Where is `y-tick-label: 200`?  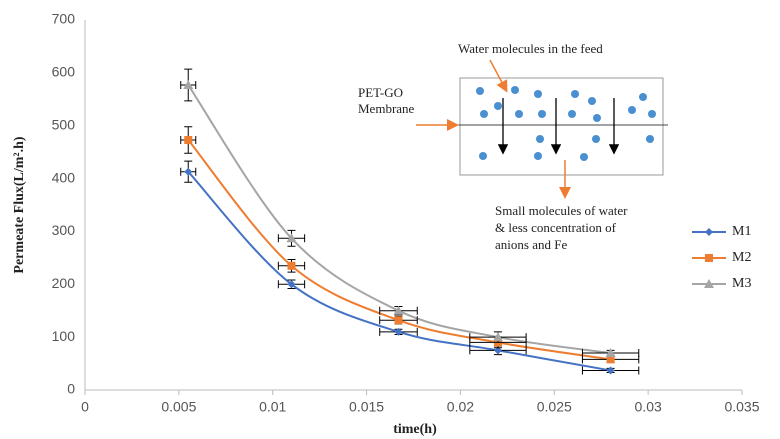 y-tick-label: 200 is located at coordinates (64, 283).